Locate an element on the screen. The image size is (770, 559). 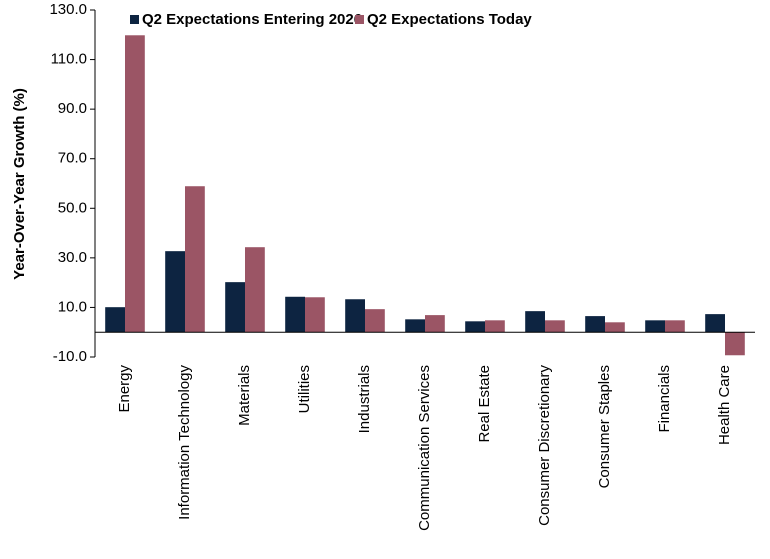
y-tick-label: 130.0 is located at coordinates (68, 9).